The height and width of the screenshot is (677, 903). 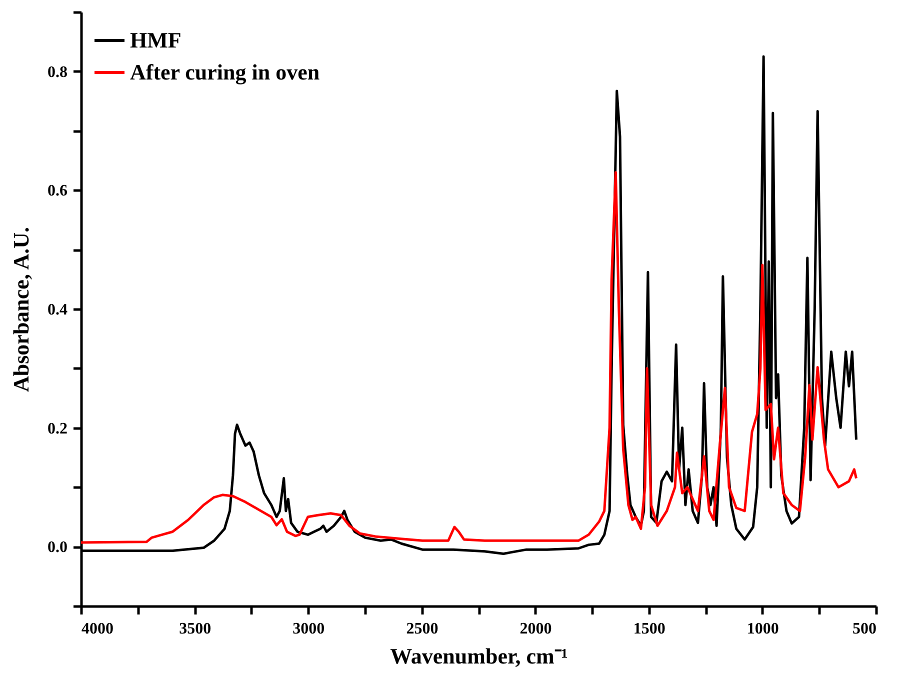 I want to click on x-axis-title: Wavenumber, cm⁻¹, so click(x=479, y=656).